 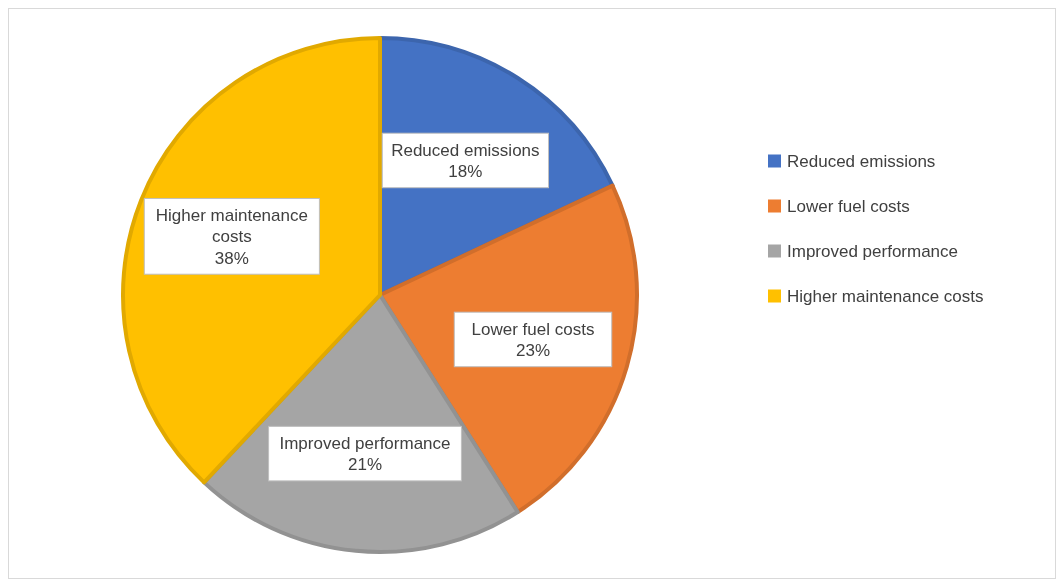 I want to click on legend-label: Higher maintenance costs, so click(x=885, y=296).